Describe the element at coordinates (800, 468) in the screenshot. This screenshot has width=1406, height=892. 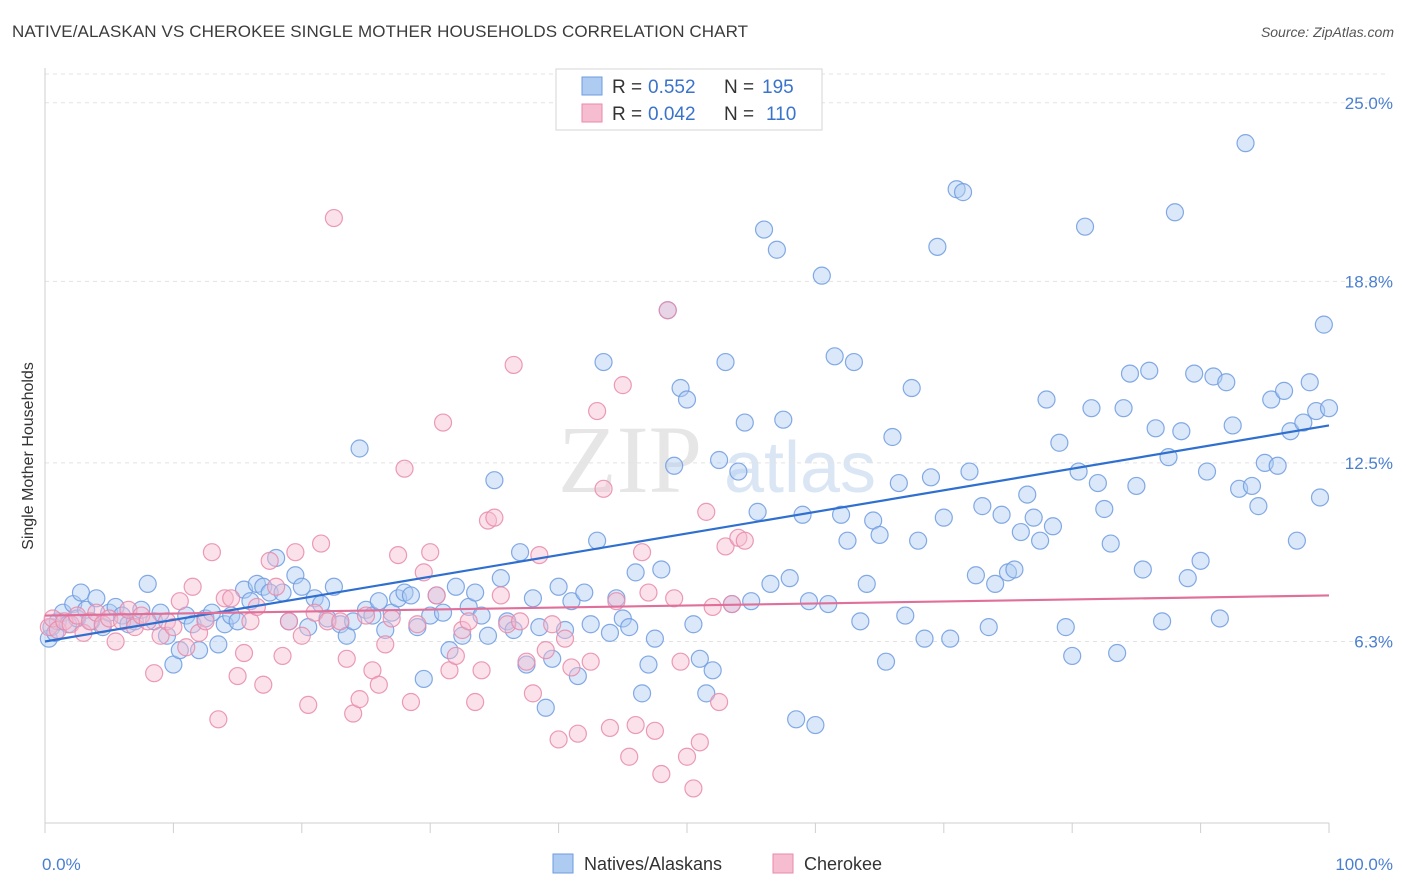
I see `watermark-atlas: atlas` at that location.